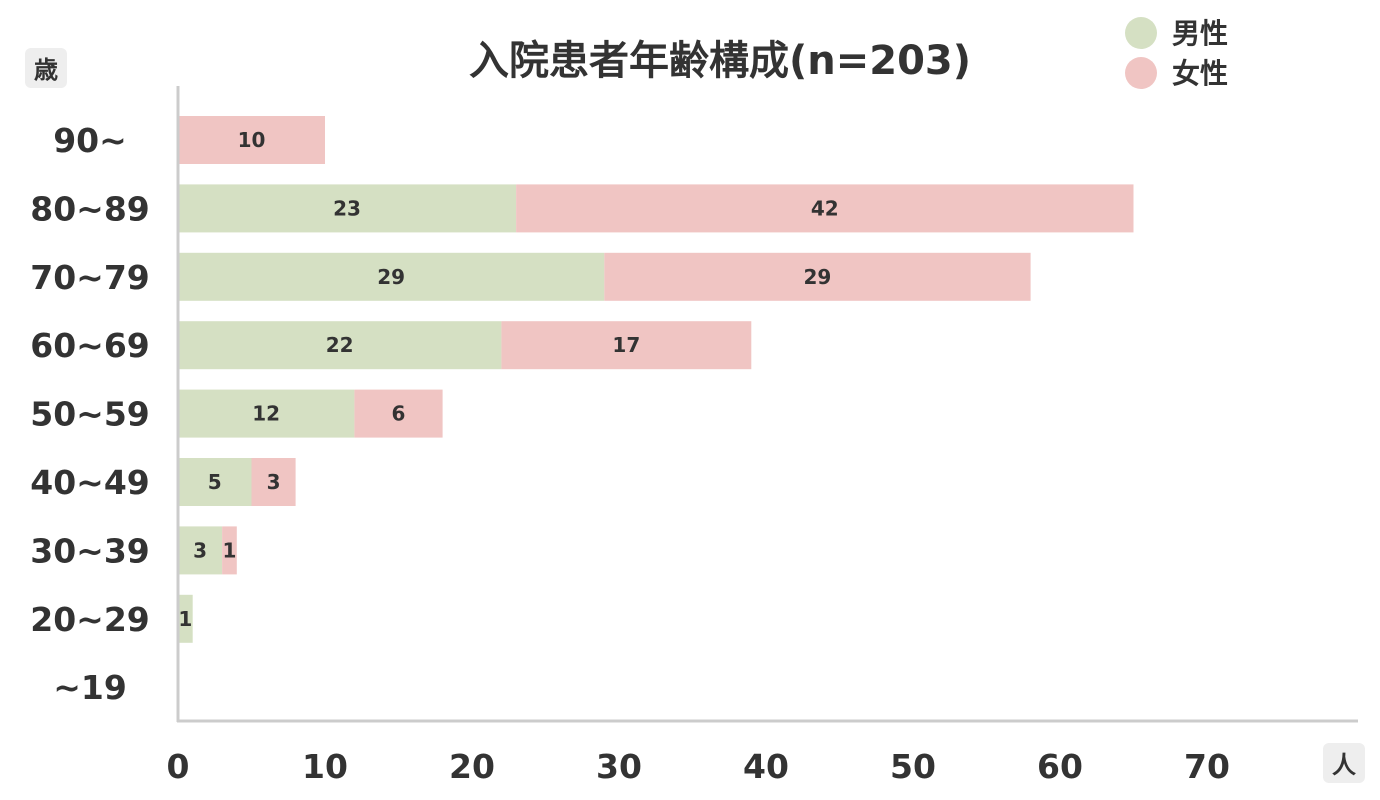 The width and height of the screenshot is (1380, 800). What do you see at coordinates (766, 766) in the screenshot?
I see `x-tick-label: 40` at bounding box center [766, 766].